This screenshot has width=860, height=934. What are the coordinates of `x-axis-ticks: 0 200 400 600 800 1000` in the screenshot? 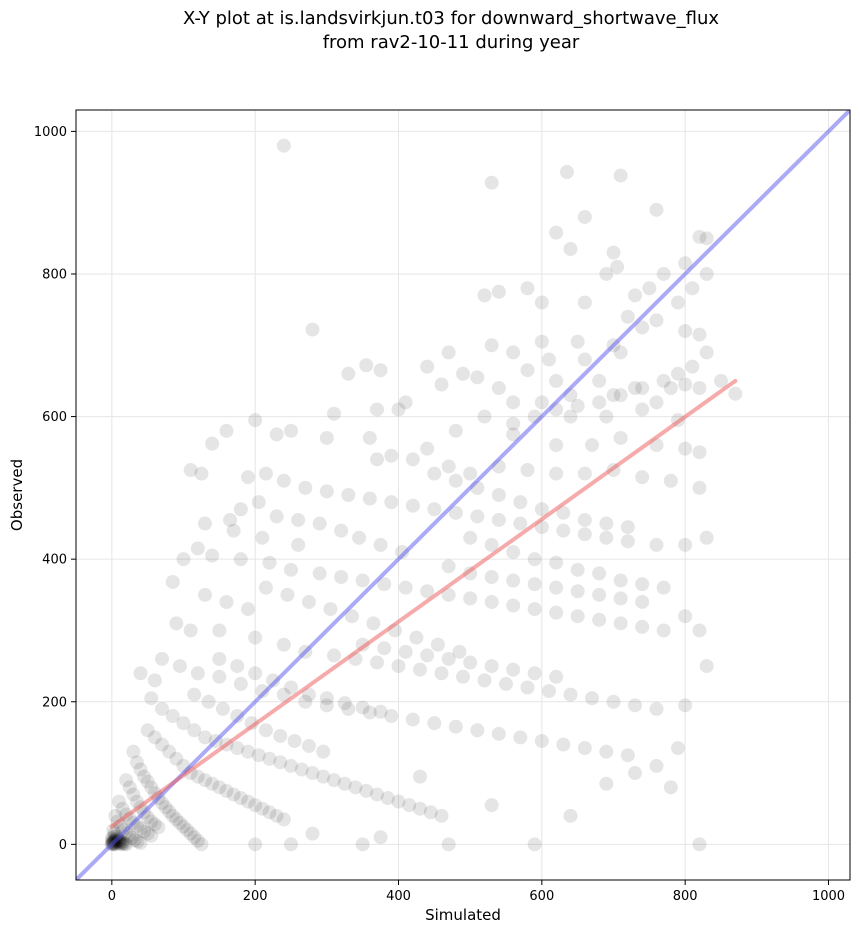 It's located at (476, 892).